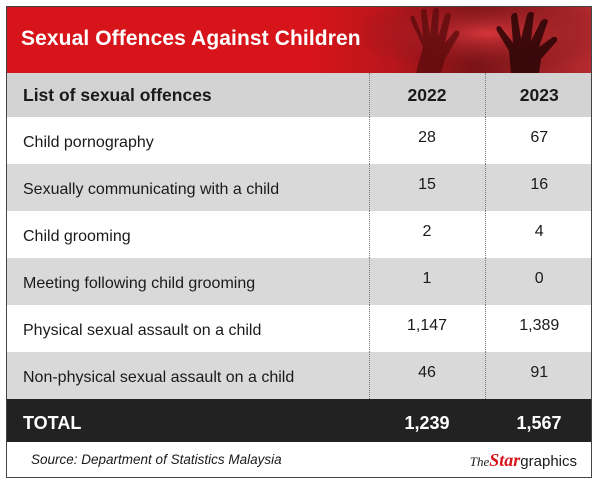  I want to click on total-value-2022: 1,239, so click(427, 422).